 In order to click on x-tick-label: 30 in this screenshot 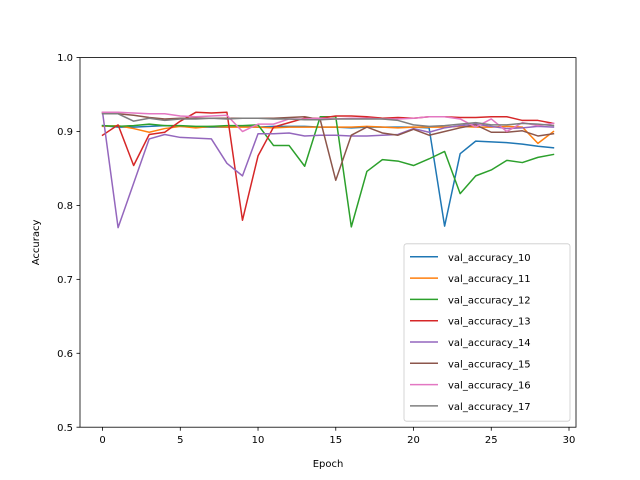, I will do `click(569, 440)`.